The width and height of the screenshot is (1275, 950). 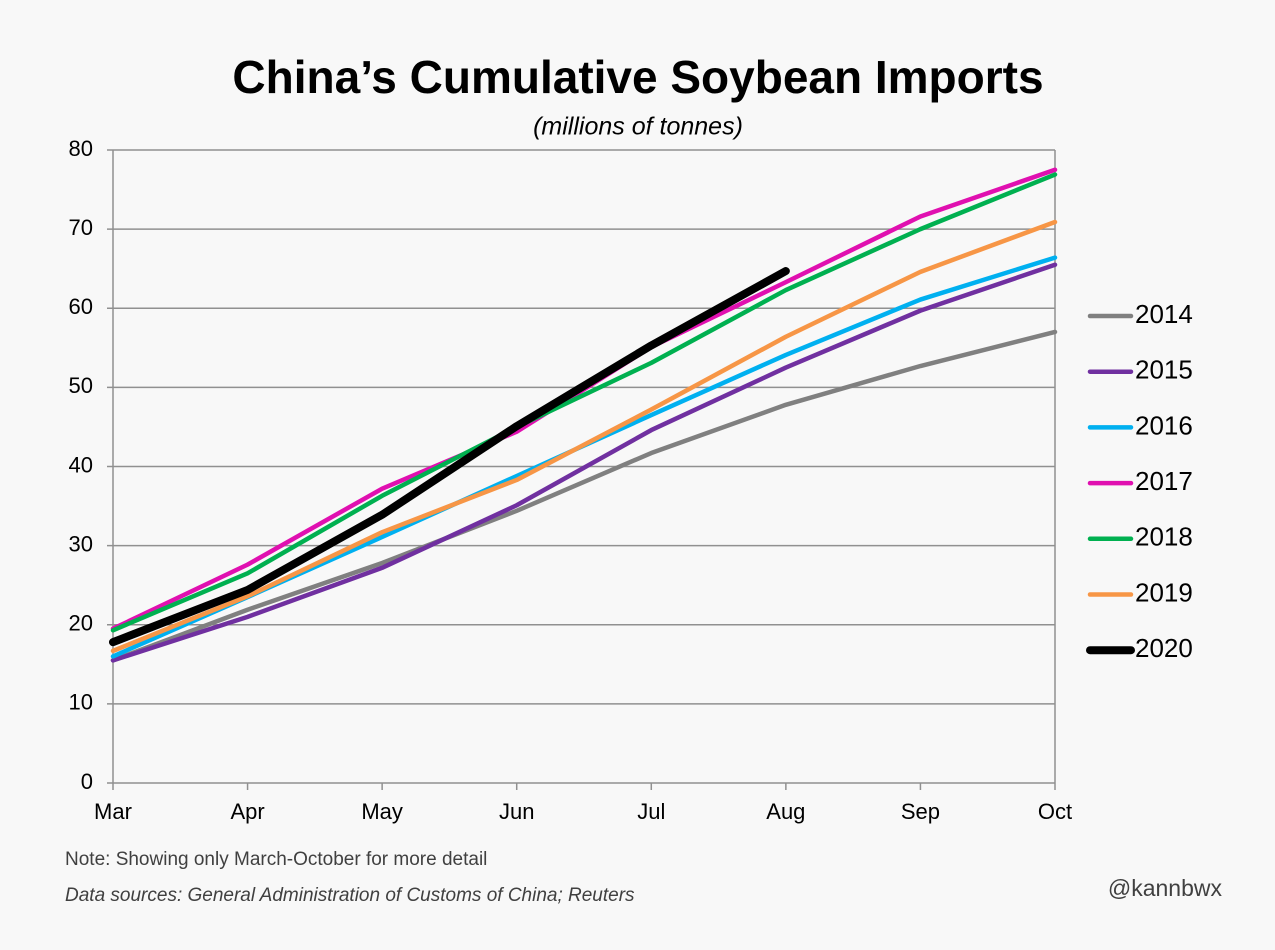 I want to click on x-tick-label: Jul, so click(x=651, y=811).